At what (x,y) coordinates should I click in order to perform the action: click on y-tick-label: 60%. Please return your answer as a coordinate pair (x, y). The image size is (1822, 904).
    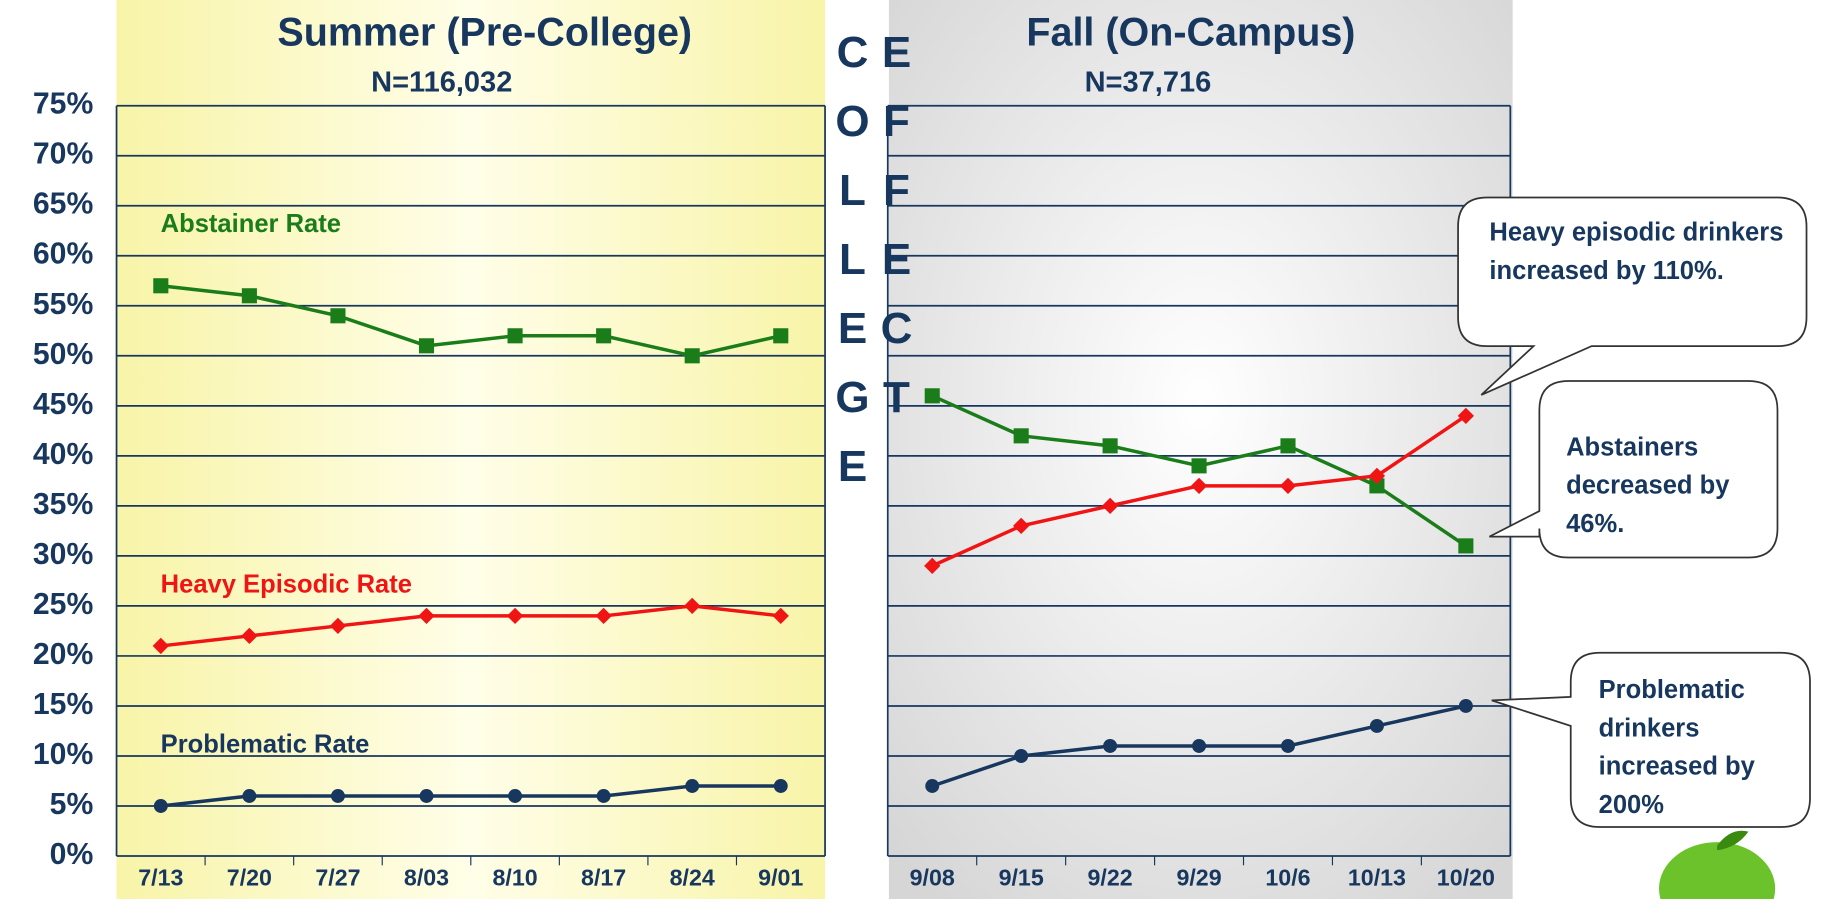
    Looking at the image, I should click on (63, 254).